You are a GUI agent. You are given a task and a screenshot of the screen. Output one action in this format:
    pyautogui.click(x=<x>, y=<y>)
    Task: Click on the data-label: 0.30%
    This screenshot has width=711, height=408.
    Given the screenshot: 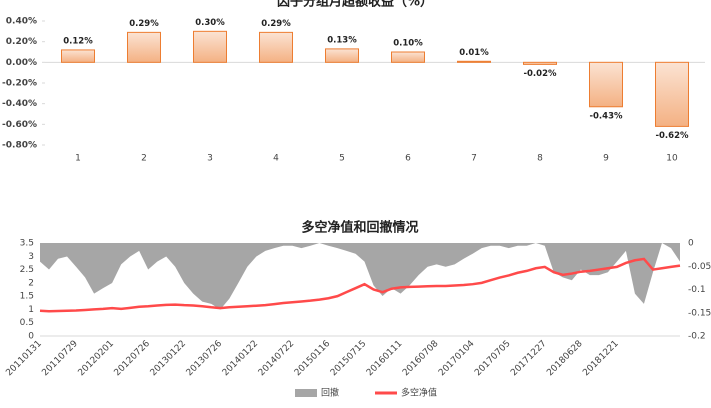 What is the action you would take?
    pyautogui.click(x=210, y=23)
    